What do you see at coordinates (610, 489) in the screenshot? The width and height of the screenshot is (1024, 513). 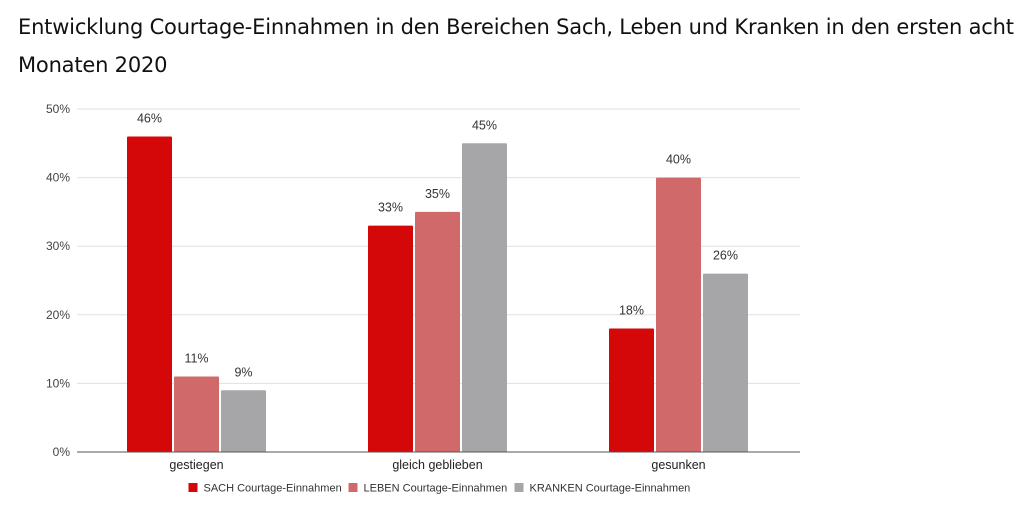 I see `legend-label: KRANKEN Courtage-Einnahmen` at bounding box center [610, 489].